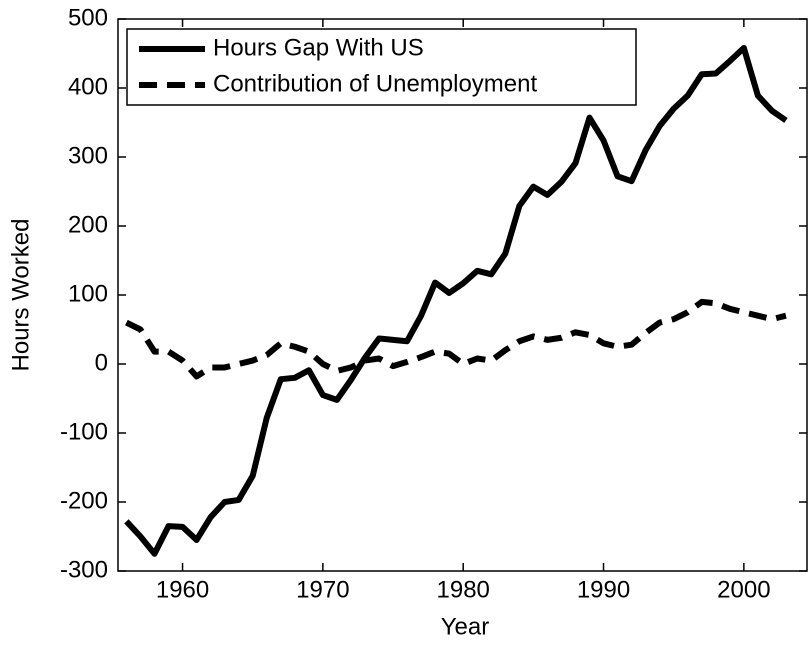  What do you see at coordinates (456, 339) in the screenshot?
I see `data-line` at bounding box center [456, 339].